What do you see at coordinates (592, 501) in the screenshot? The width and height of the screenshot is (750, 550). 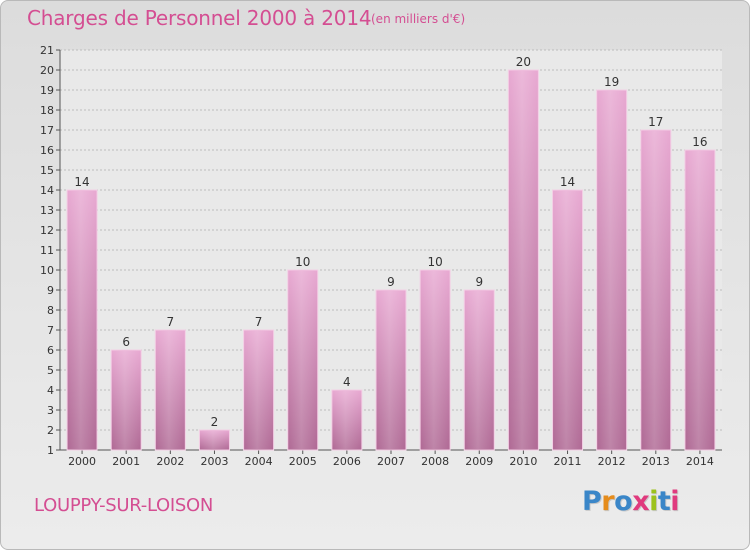 I see `logo-letter: P` at bounding box center [592, 501].